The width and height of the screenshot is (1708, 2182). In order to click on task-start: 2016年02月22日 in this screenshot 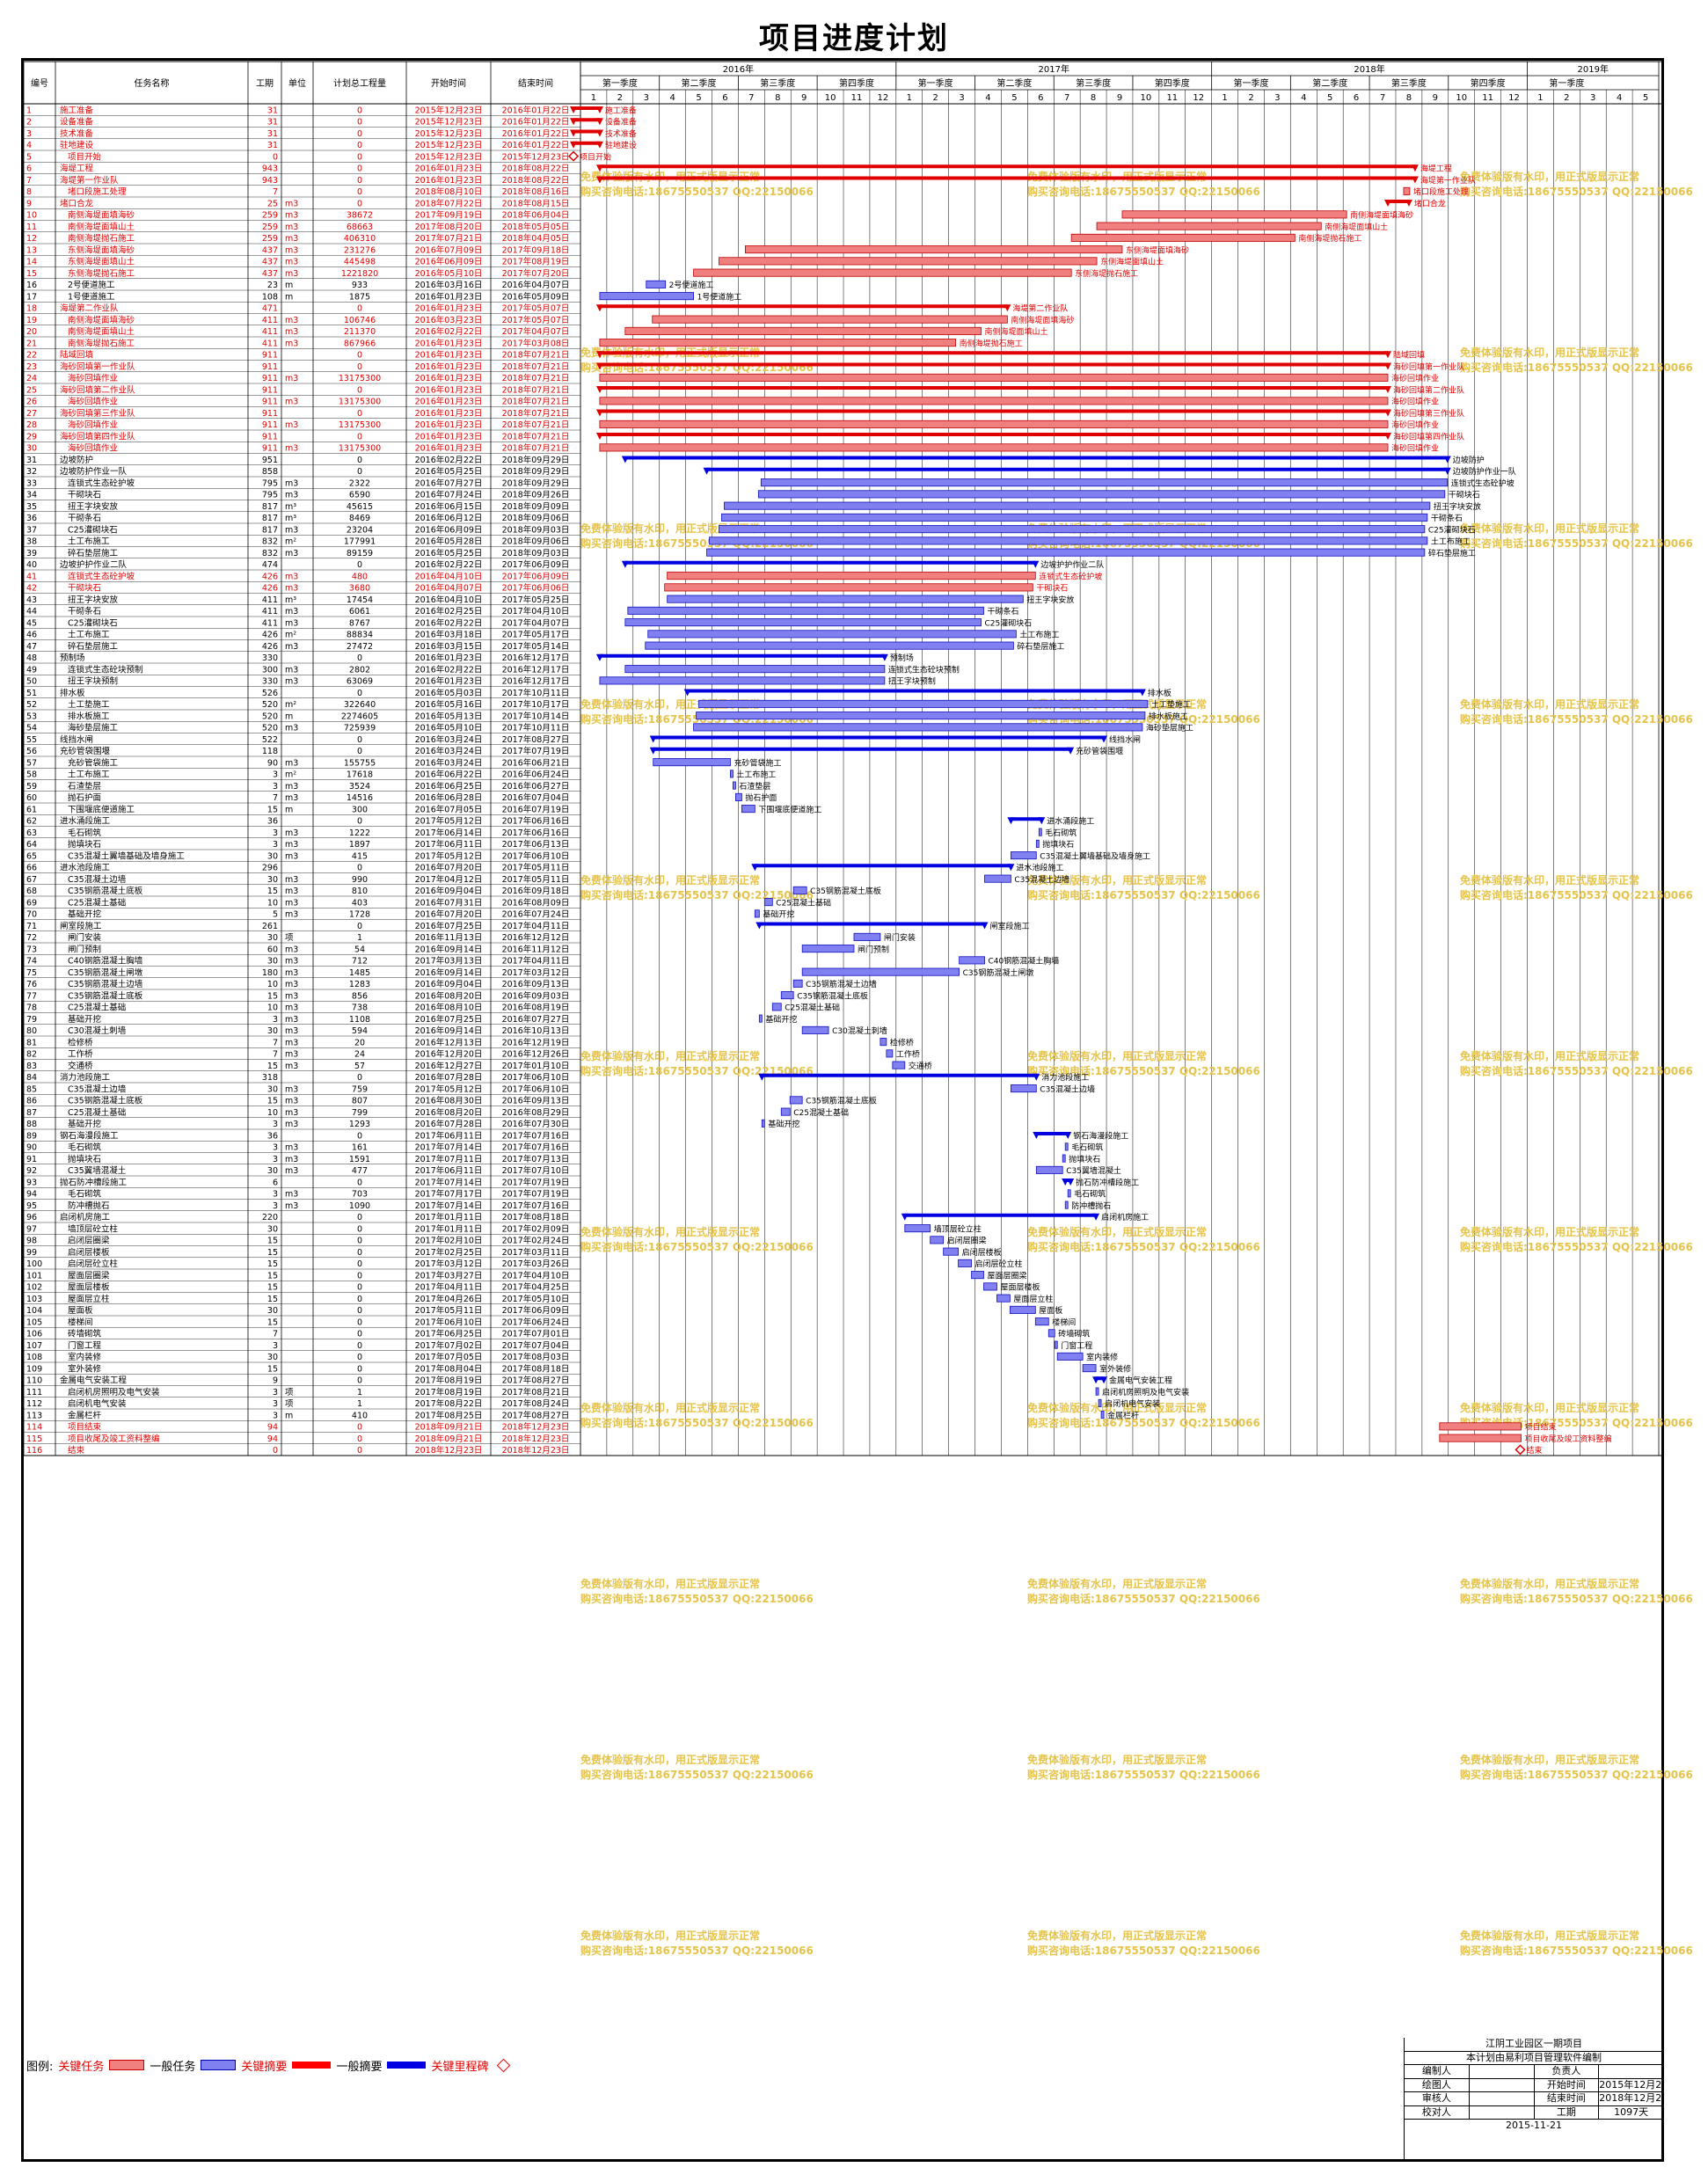, I will do `click(449, 622)`.